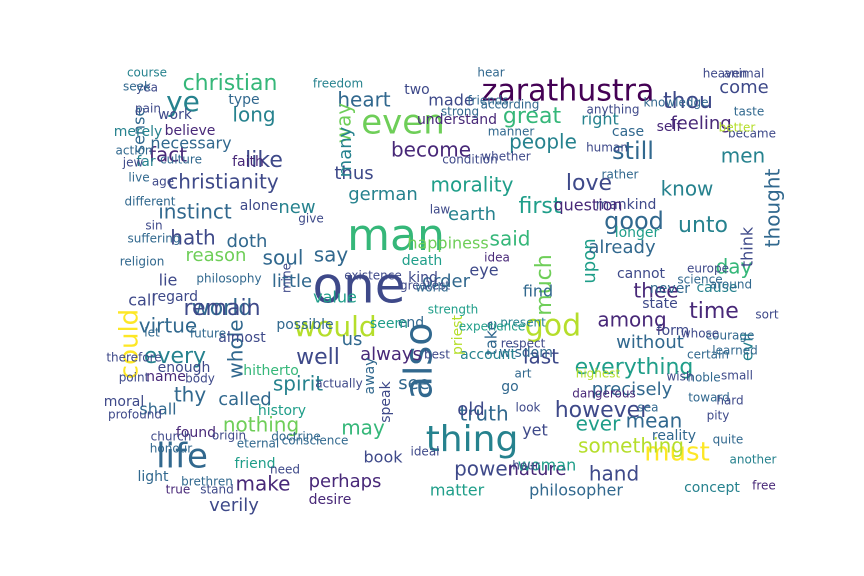  Describe the element at coordinates (353, 173) in the screenshot. I see `word: thus` at that location.